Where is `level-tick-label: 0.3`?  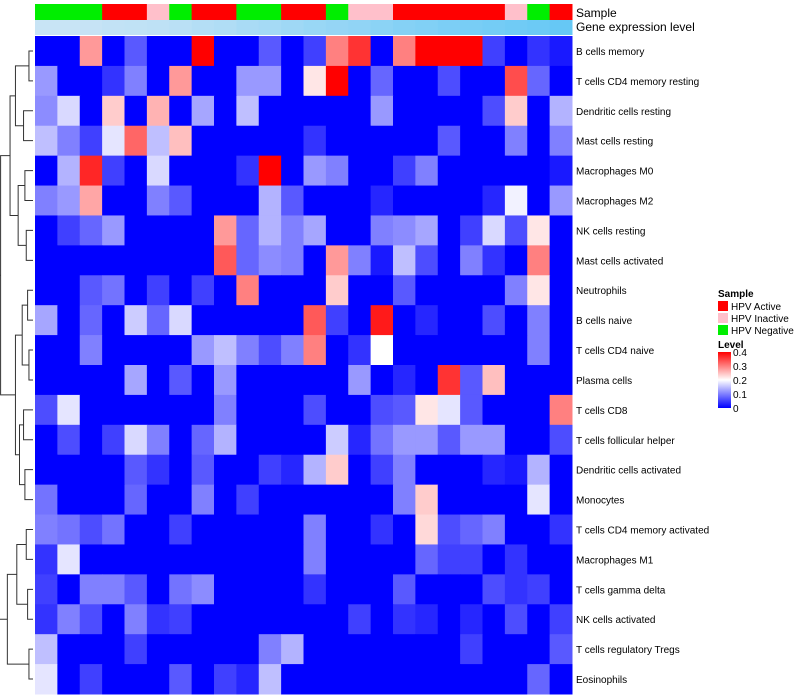 level-tick-label: 0.3 is located at coordinates (740, 367).